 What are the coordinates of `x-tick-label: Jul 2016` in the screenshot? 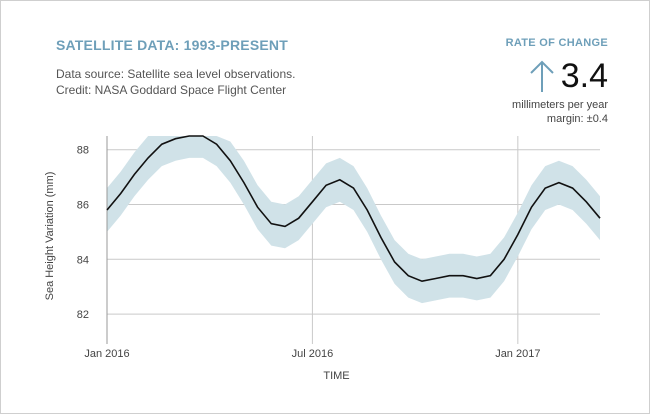 It's located at (313, 354).